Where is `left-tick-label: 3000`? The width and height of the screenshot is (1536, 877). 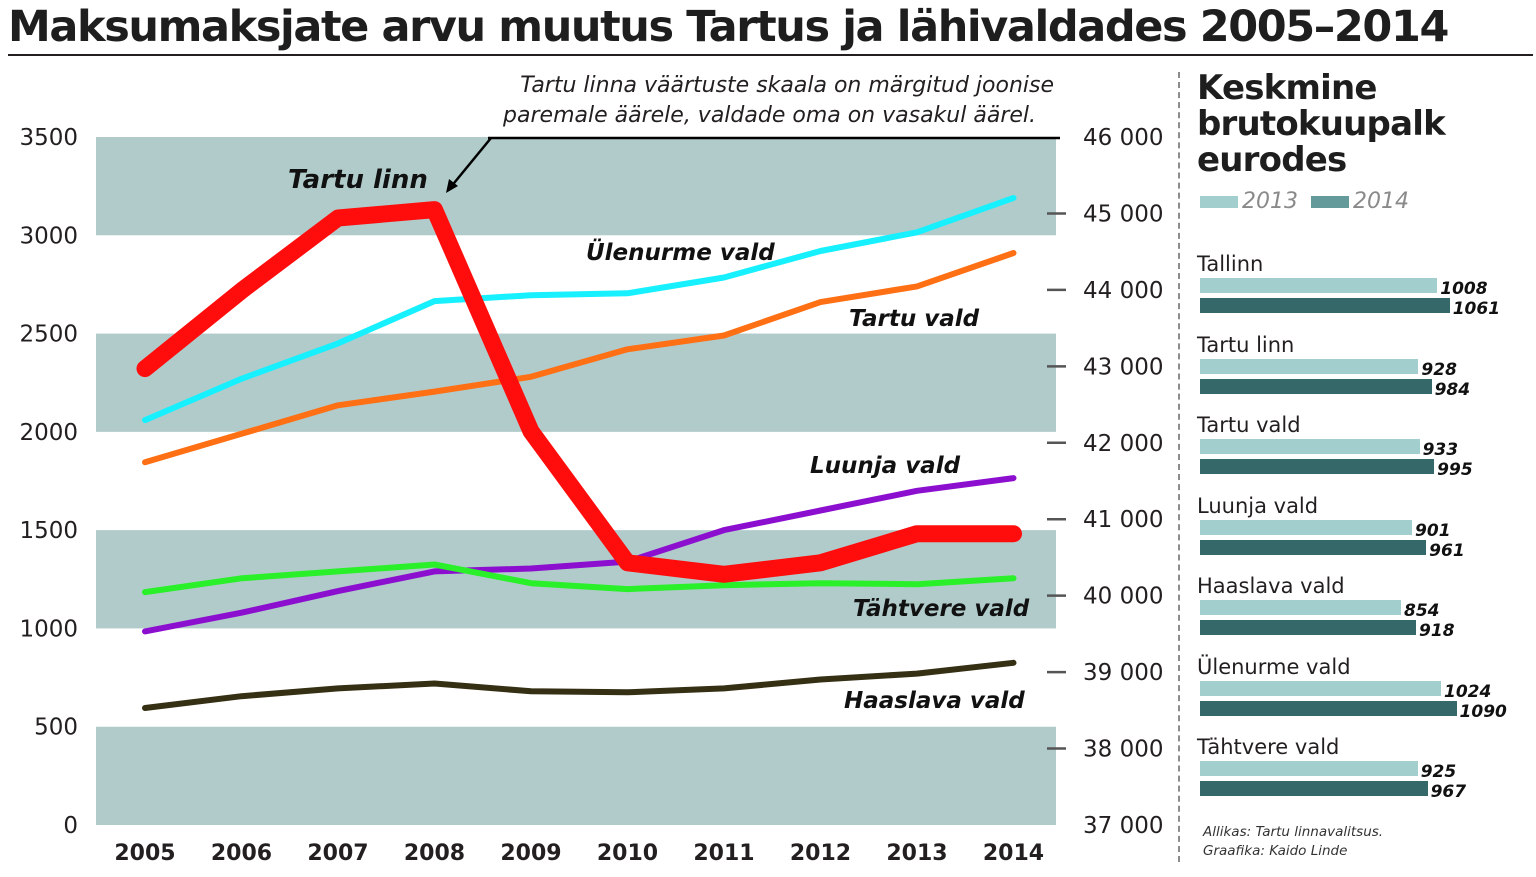
left-tick-label: 3000 is located at coordinates (48, 236).